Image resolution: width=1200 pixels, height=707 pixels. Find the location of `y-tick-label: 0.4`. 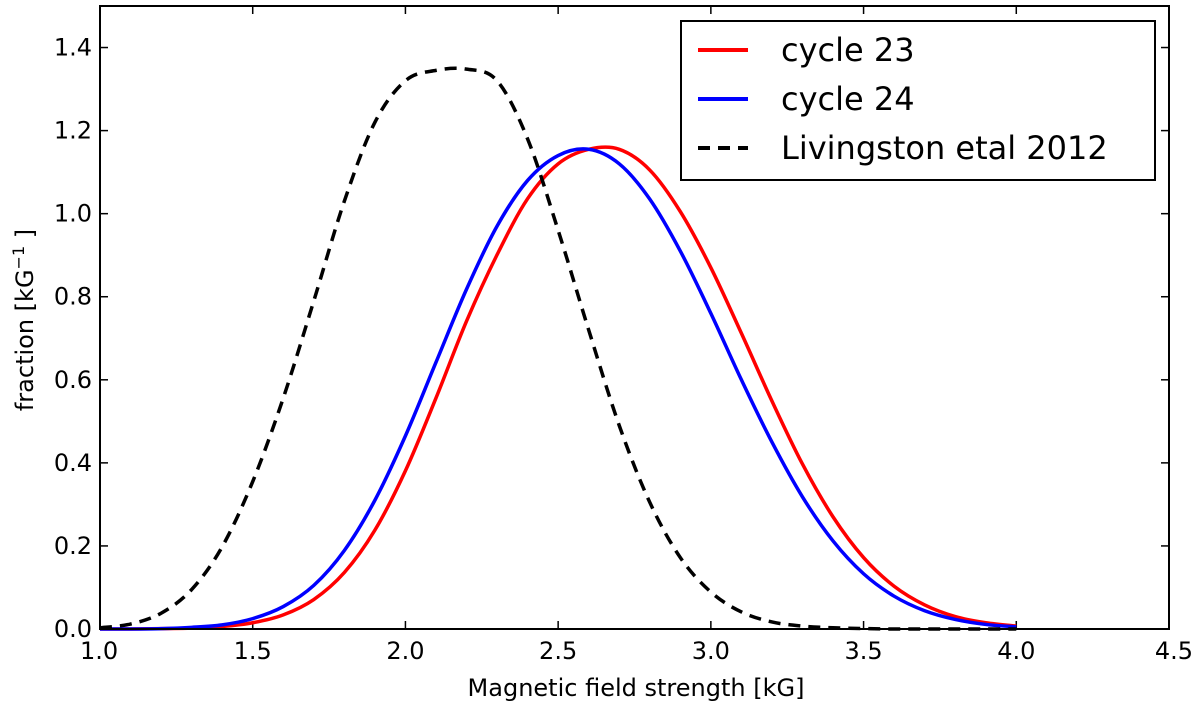

y-tick-label: 0.4 is located at coordinates (73, 463).